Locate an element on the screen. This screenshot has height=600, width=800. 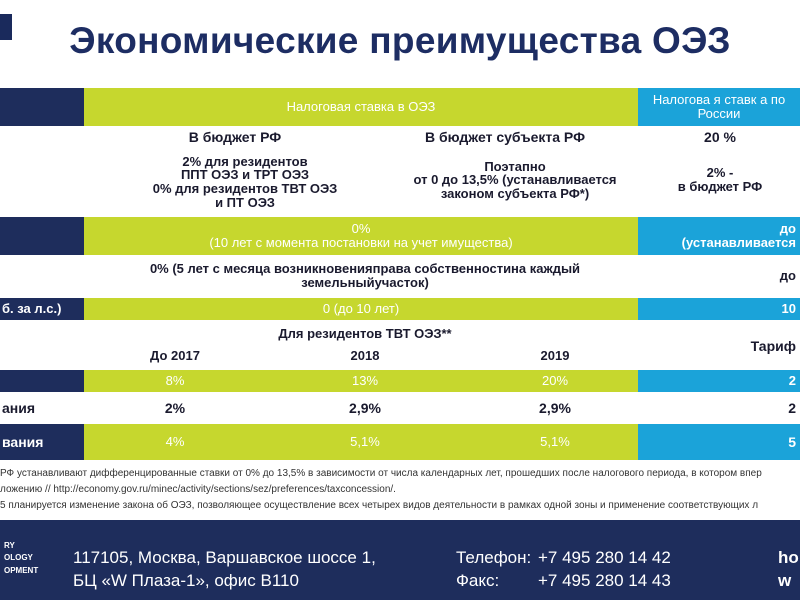
regional-rate-line: Поэтапно is located at coordinates (515, 166).